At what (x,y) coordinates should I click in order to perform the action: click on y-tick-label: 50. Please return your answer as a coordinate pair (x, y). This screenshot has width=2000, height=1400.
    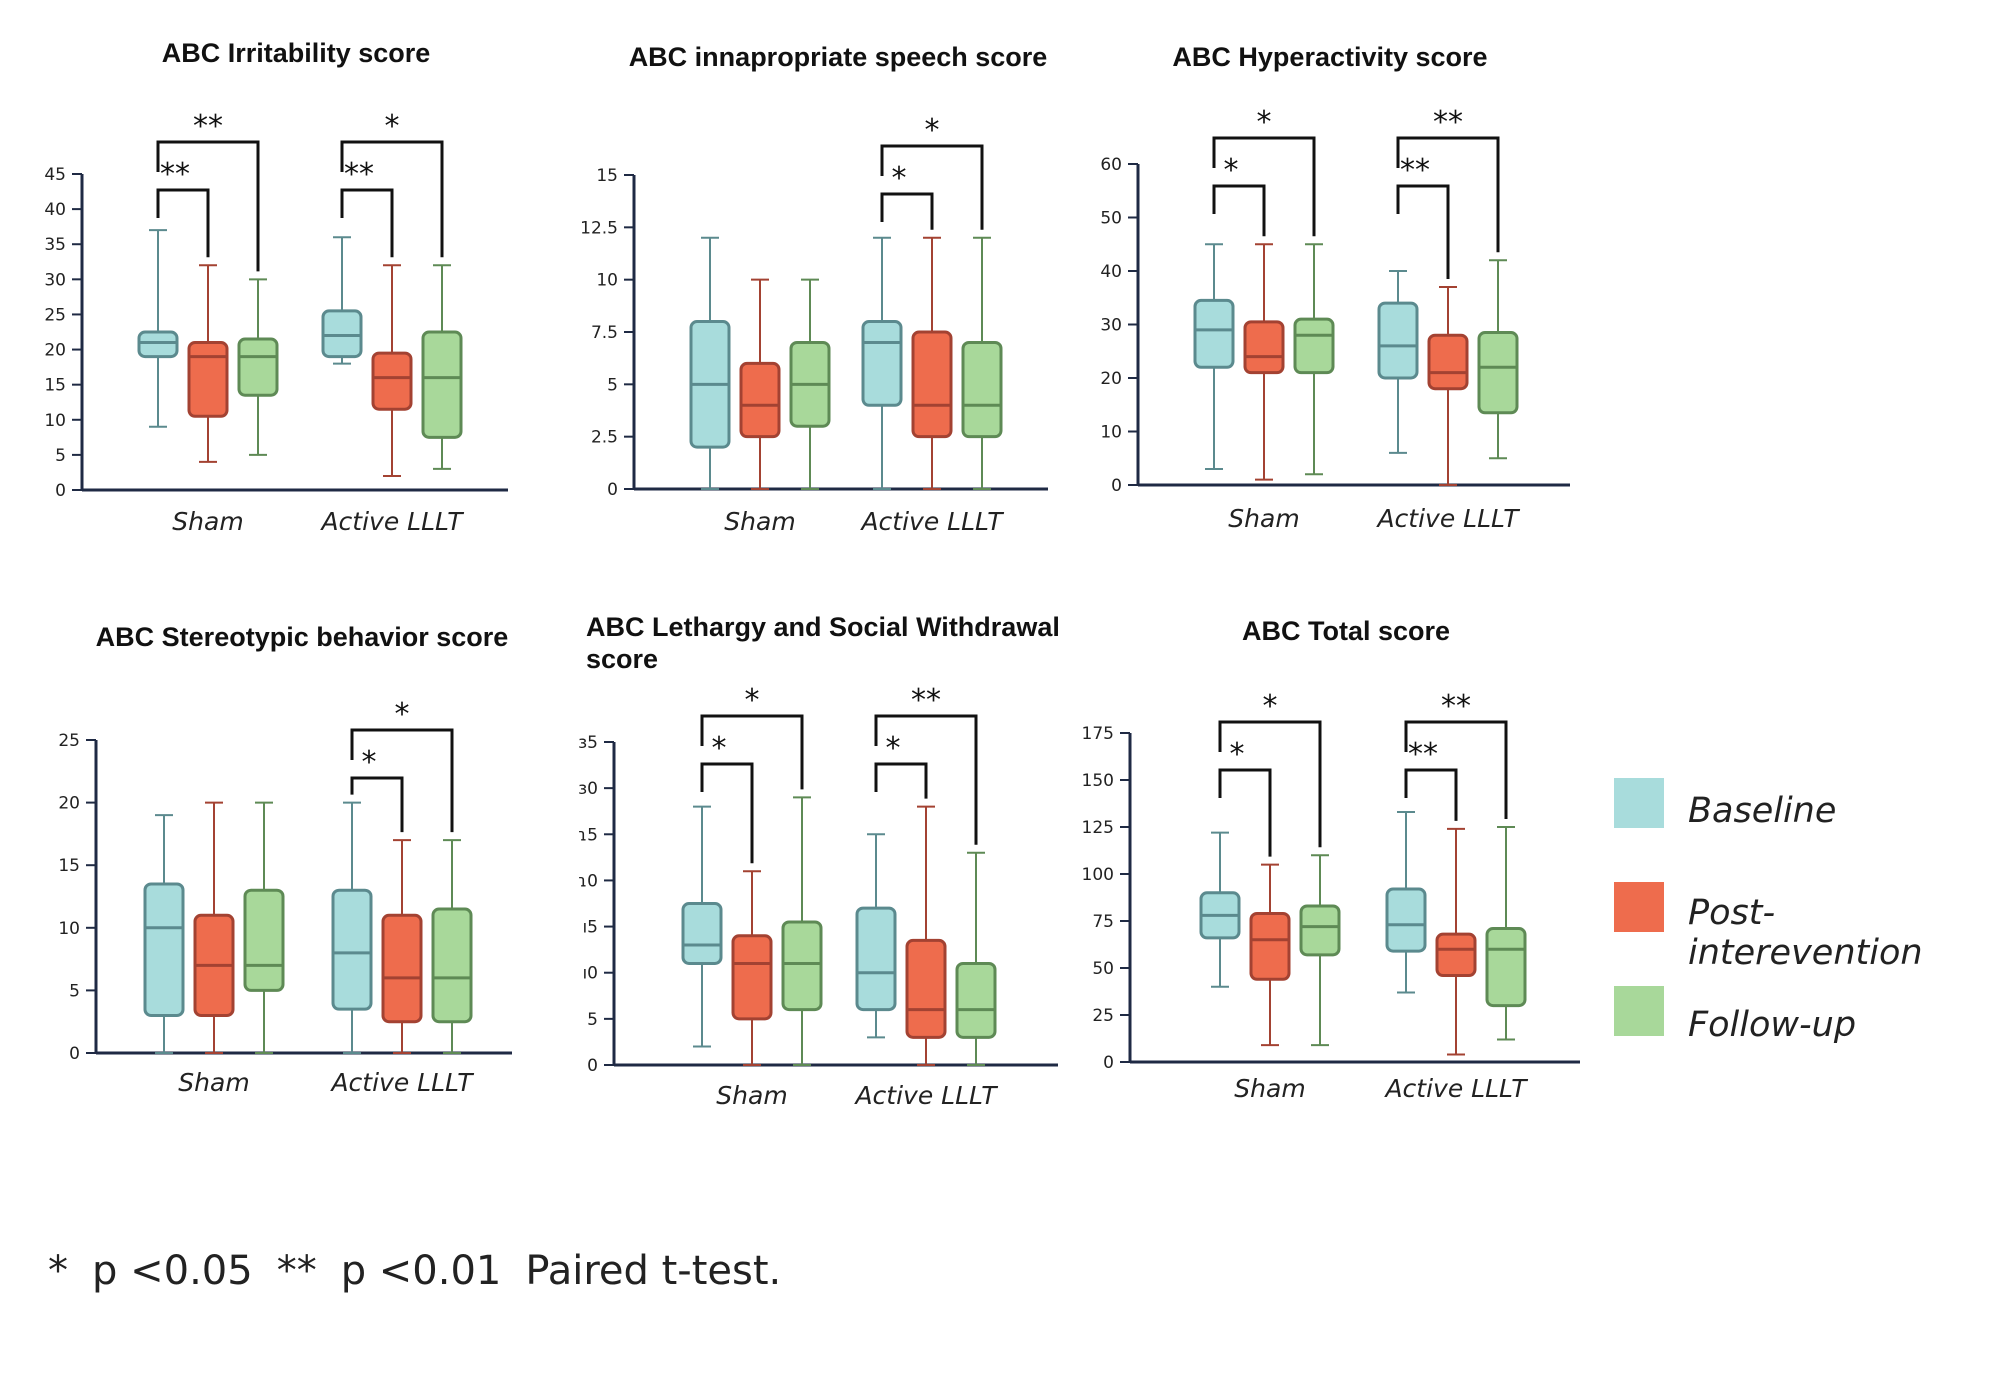
    Looking at the image, I should click on (1111, 219).